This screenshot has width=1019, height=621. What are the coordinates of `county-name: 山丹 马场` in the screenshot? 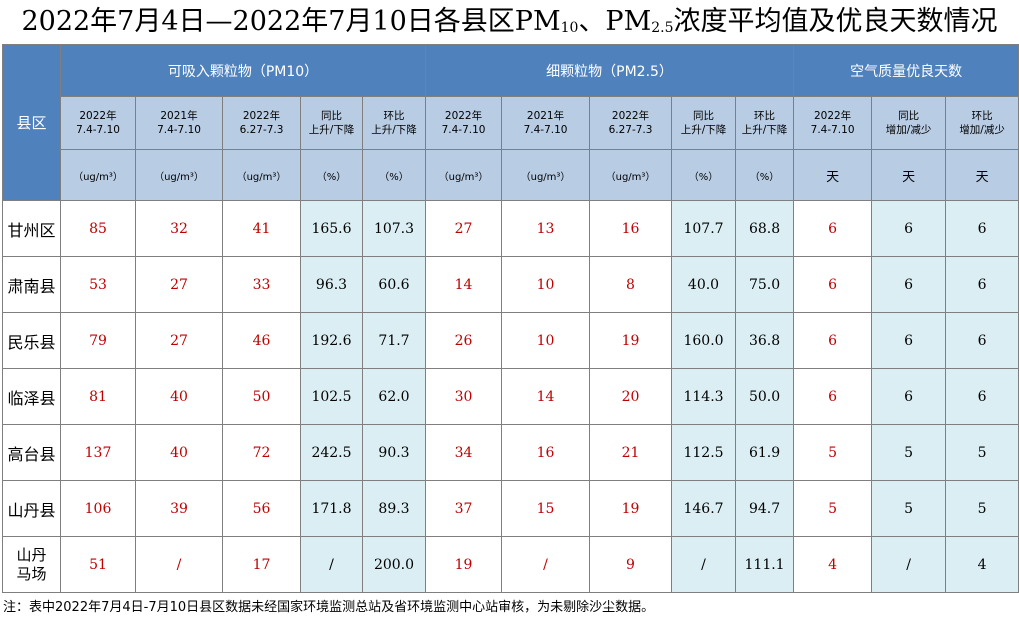 It's located at (31, 564).